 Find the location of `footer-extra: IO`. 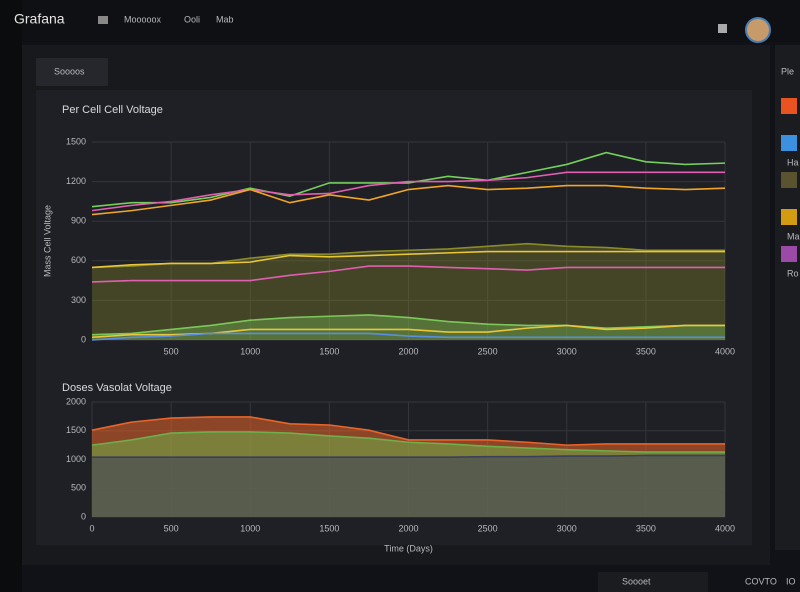

footer-extra: IO is located at coordinates (791, 581).